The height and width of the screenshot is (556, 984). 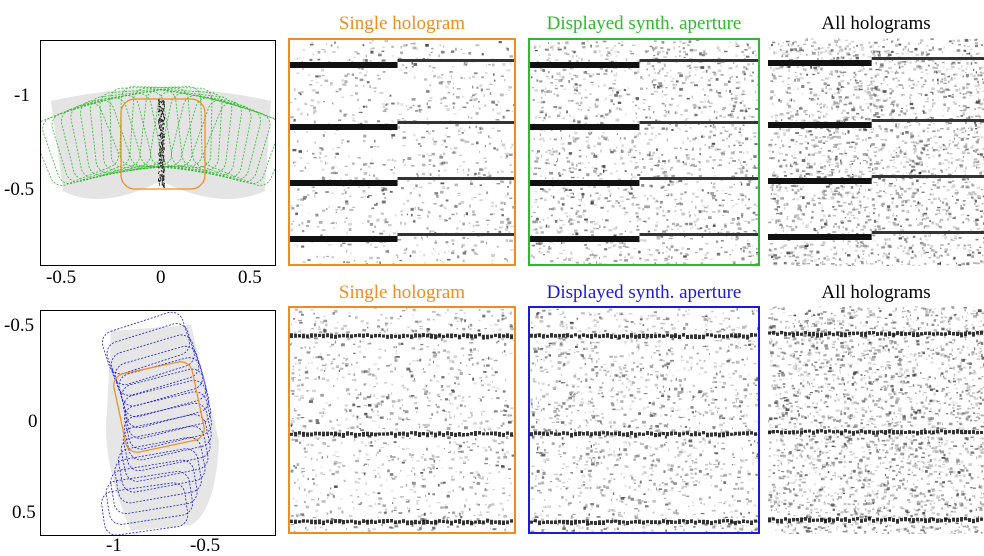 What do you see at coordinates (876, 420) in the screenshot?
I see `bottom-all-holograms-image` at bounding box center [876, 420].